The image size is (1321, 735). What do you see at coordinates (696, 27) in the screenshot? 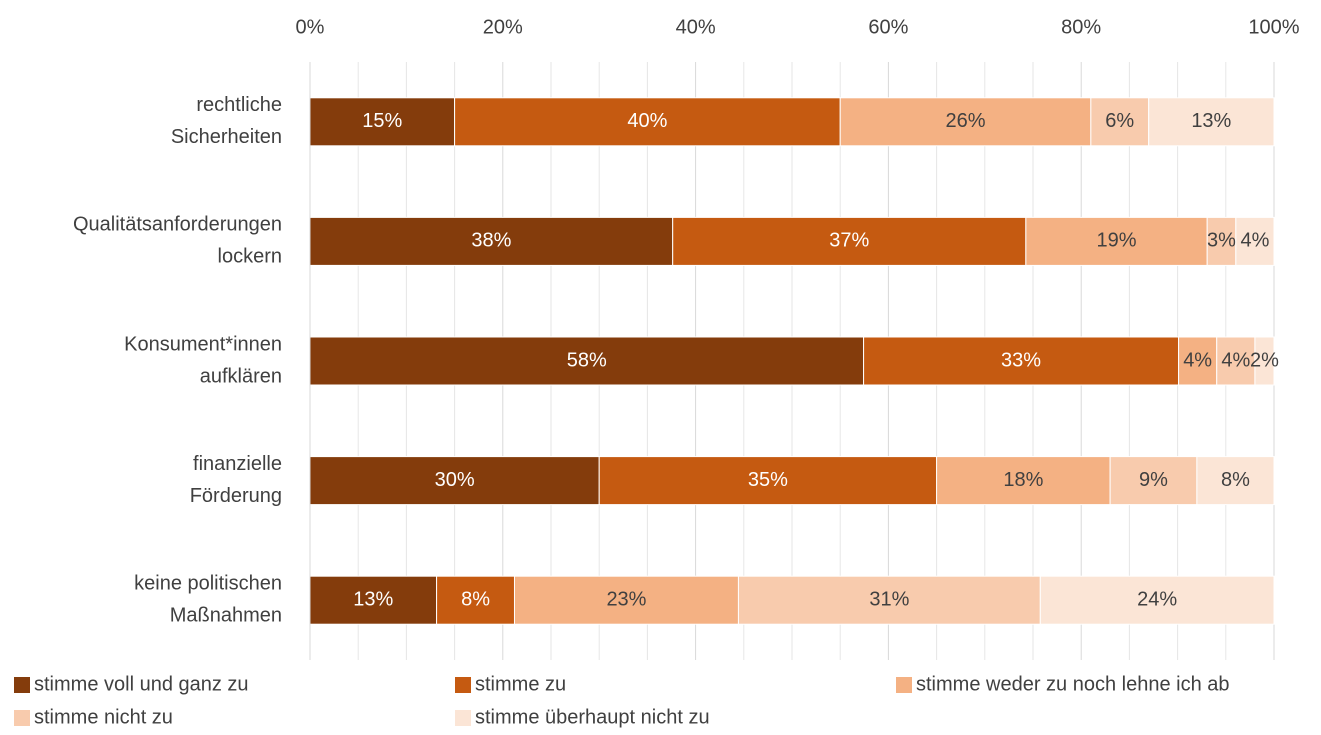
I see `x-tick-label: 40%` at bounding box center [696, 27].